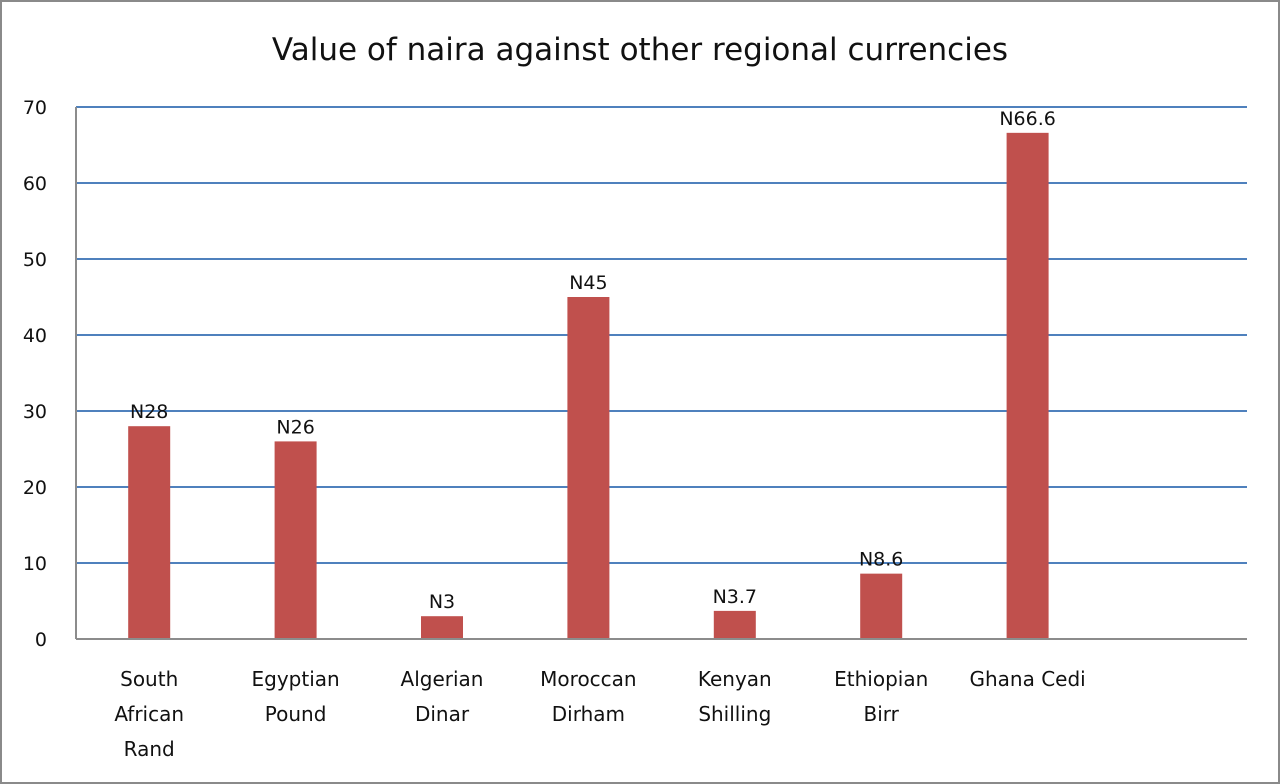  I want to click on y-tick-label: 40, so click(35, 336).